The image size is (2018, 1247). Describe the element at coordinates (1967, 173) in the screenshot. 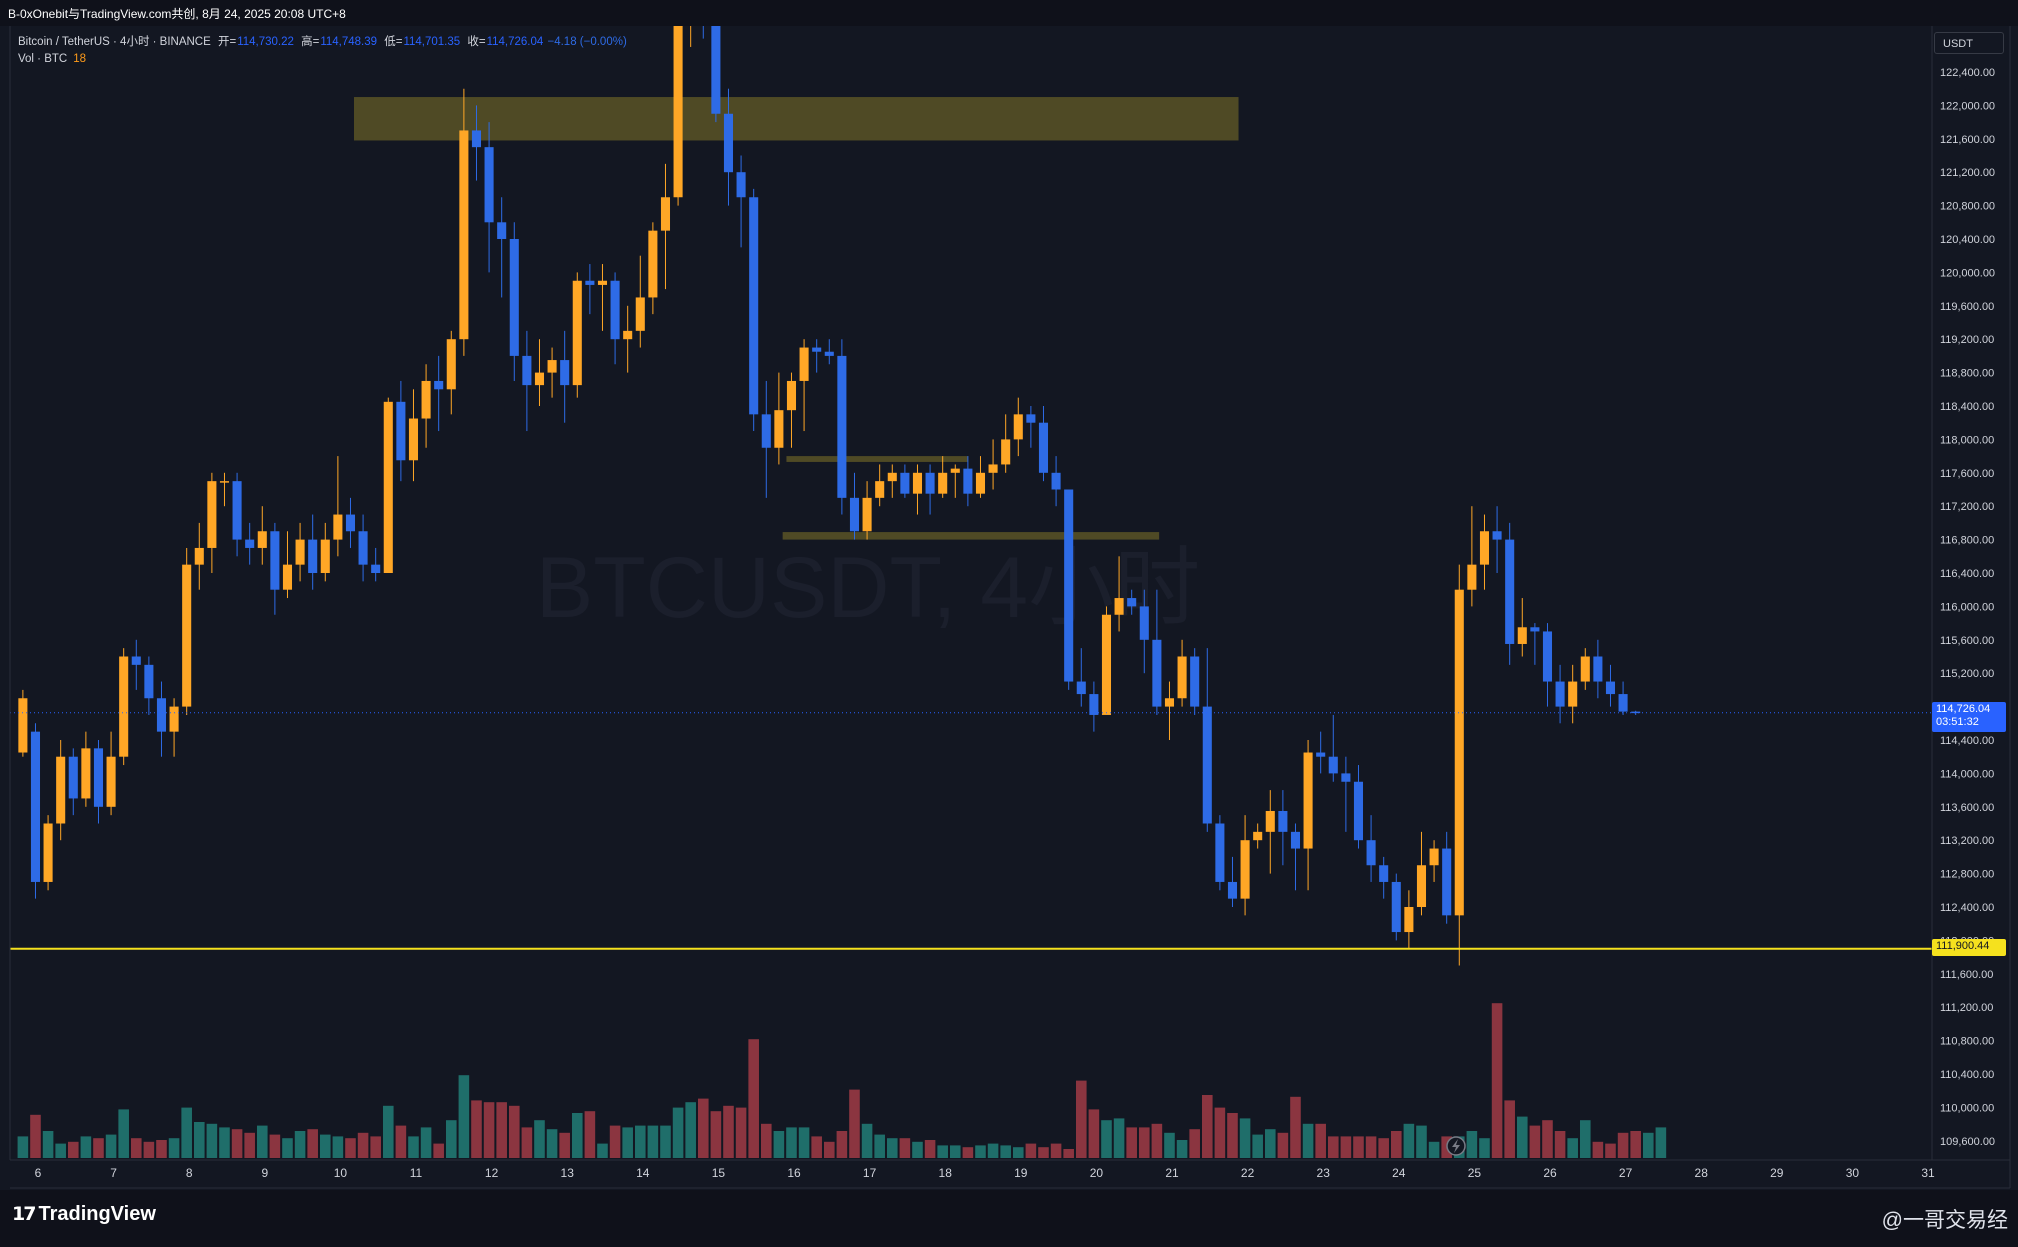

I see `price-tick-label: 121,200.00` at that location.